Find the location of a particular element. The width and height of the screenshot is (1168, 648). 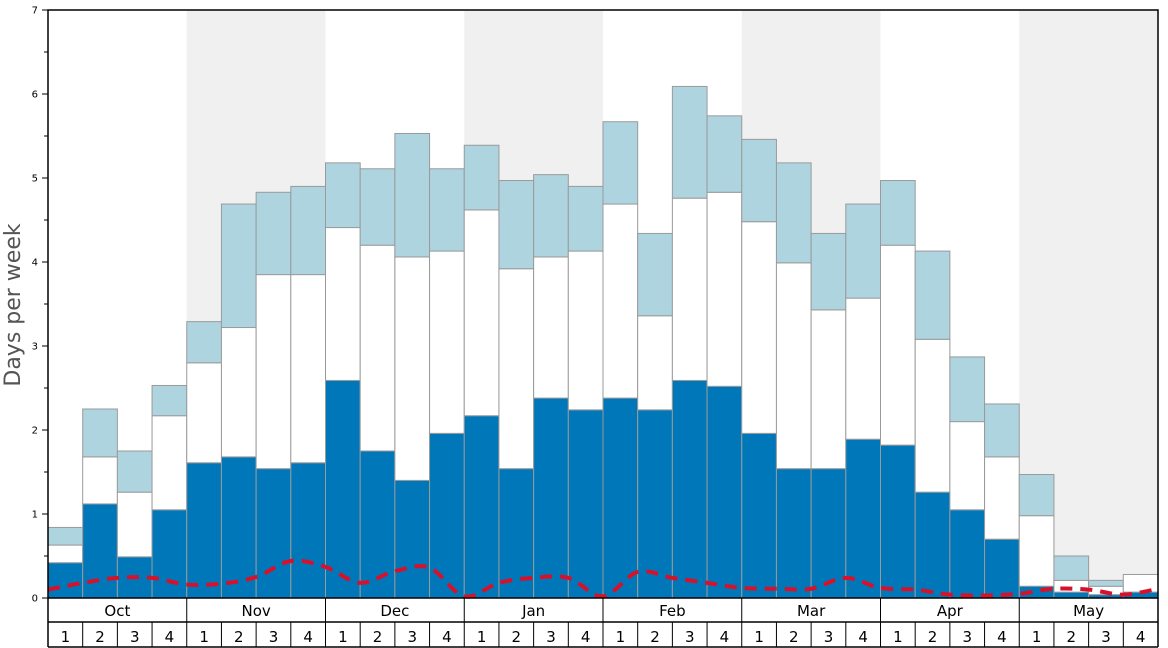

y-tick-label: 2 is located at coordinates (35, 431).